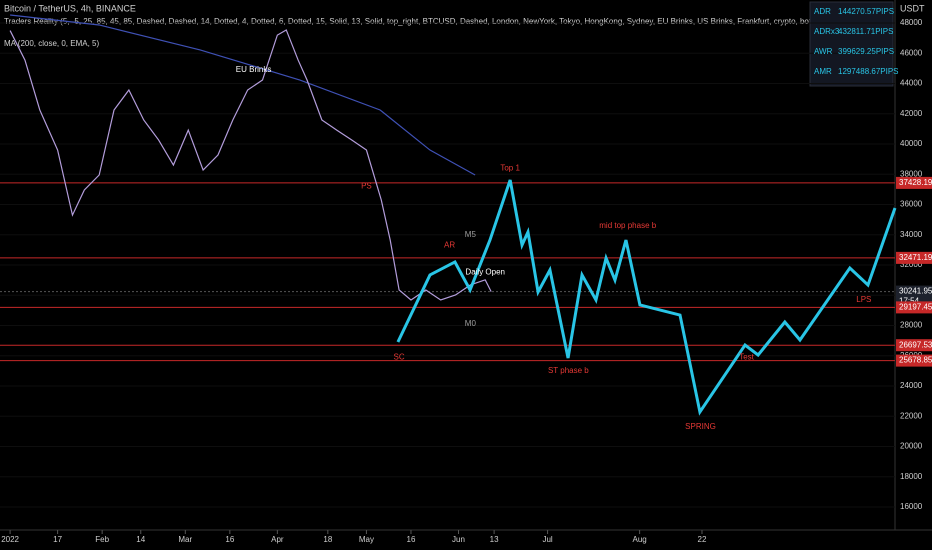  What do you see at coordinates (243, 95) in the screenshot?
I see `series-line` at bounding box center [243, 95].